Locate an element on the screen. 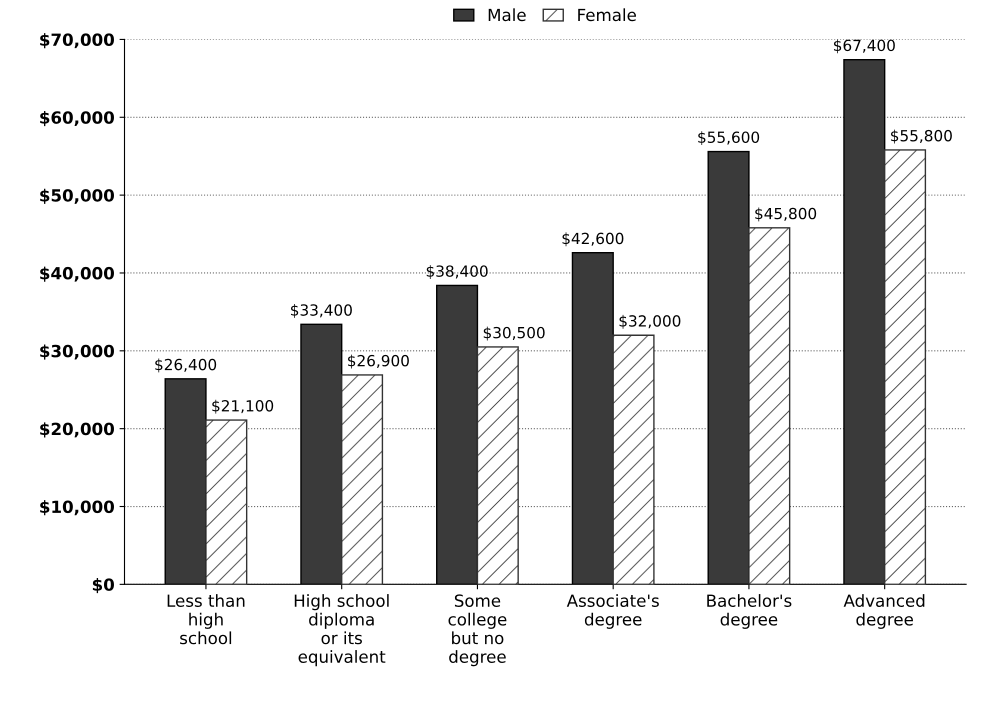  x-tick-label: High school diploma or its equivalent is located at coordinates (341, 630).